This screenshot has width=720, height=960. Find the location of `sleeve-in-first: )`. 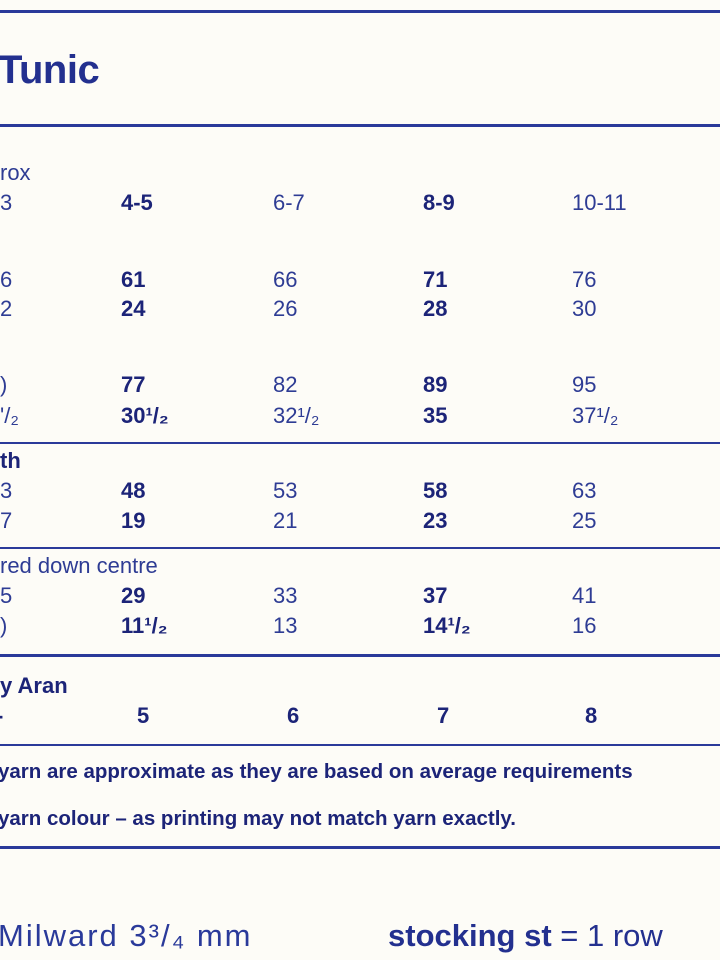

sleeve-in-first: ) is located at coordinates (4, 625).